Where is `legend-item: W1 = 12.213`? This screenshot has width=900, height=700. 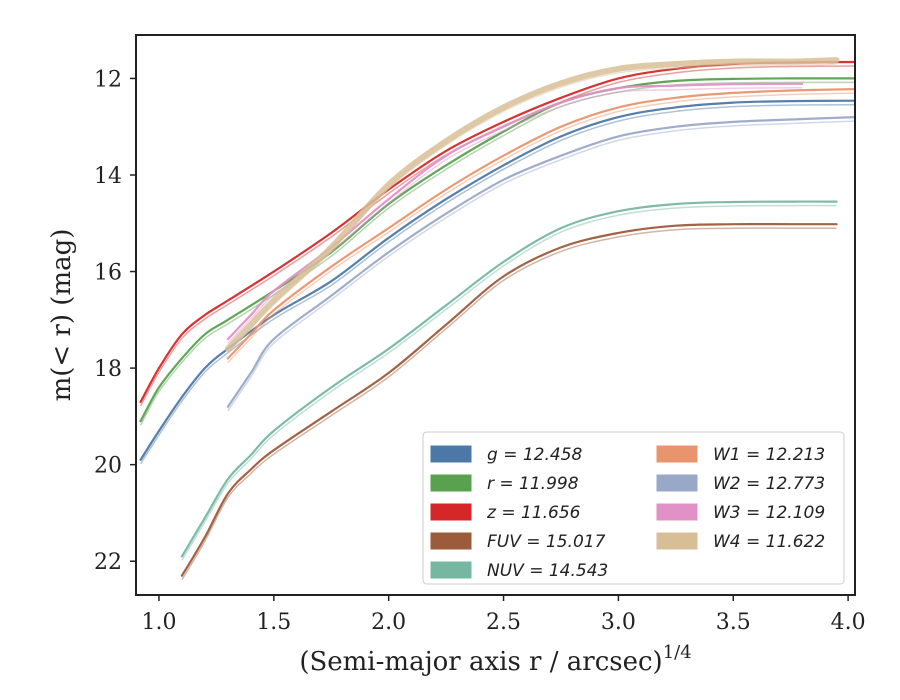
legend-item: W1 = 12.213 is located at coordinates (740, 455).